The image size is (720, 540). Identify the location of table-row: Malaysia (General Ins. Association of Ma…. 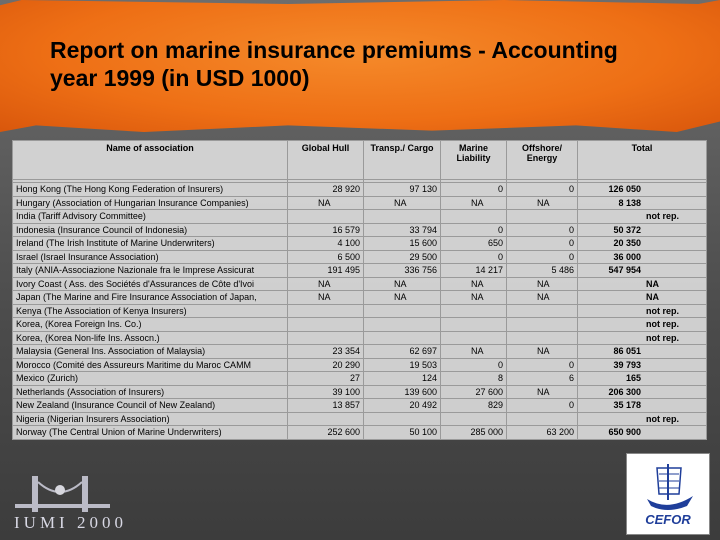
(359, 351).